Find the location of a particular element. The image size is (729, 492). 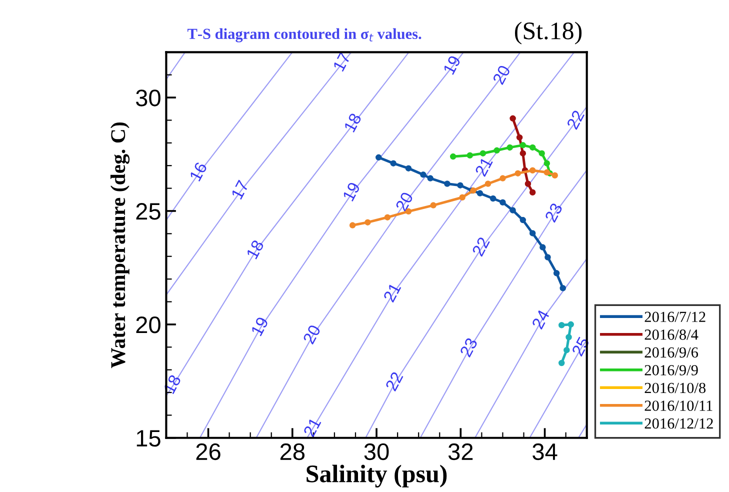

chart-title: T-S diagram contoured in σ$_{t}$ values. is located at coordinates (304, 35).